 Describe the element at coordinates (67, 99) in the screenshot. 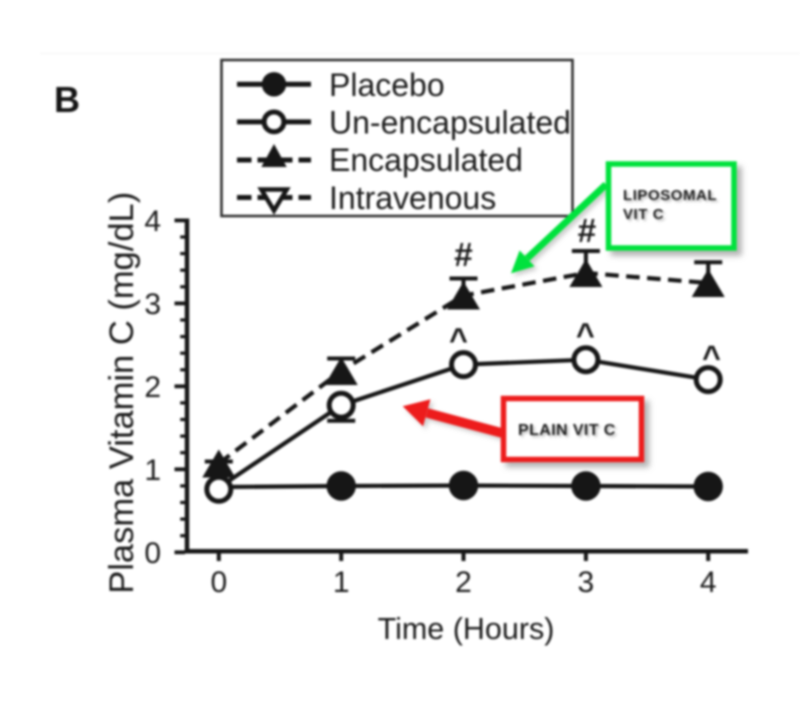

I see `svg-text: B` at that location.